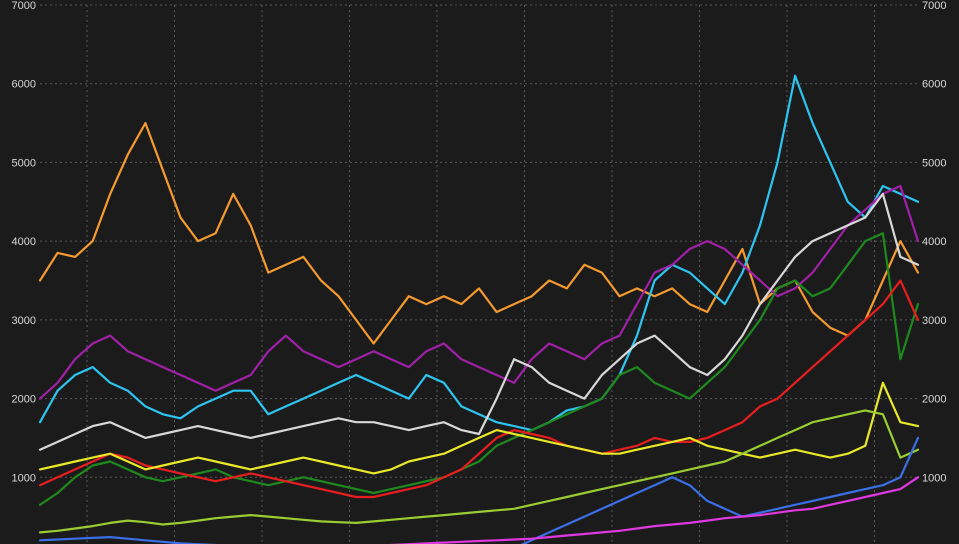 The image size is (959, 544). What do you see at coordinates (24, 242) in the screenshot?
I see `y-tick-label-left: 4000` at bounding box center [24, 242].